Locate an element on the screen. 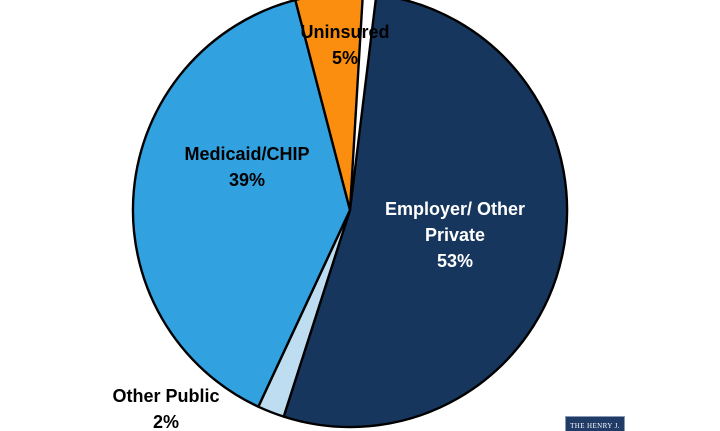 The image size is (720, 431). label-medicaid-chip-value: 39% is located at coordinates (247, 180).